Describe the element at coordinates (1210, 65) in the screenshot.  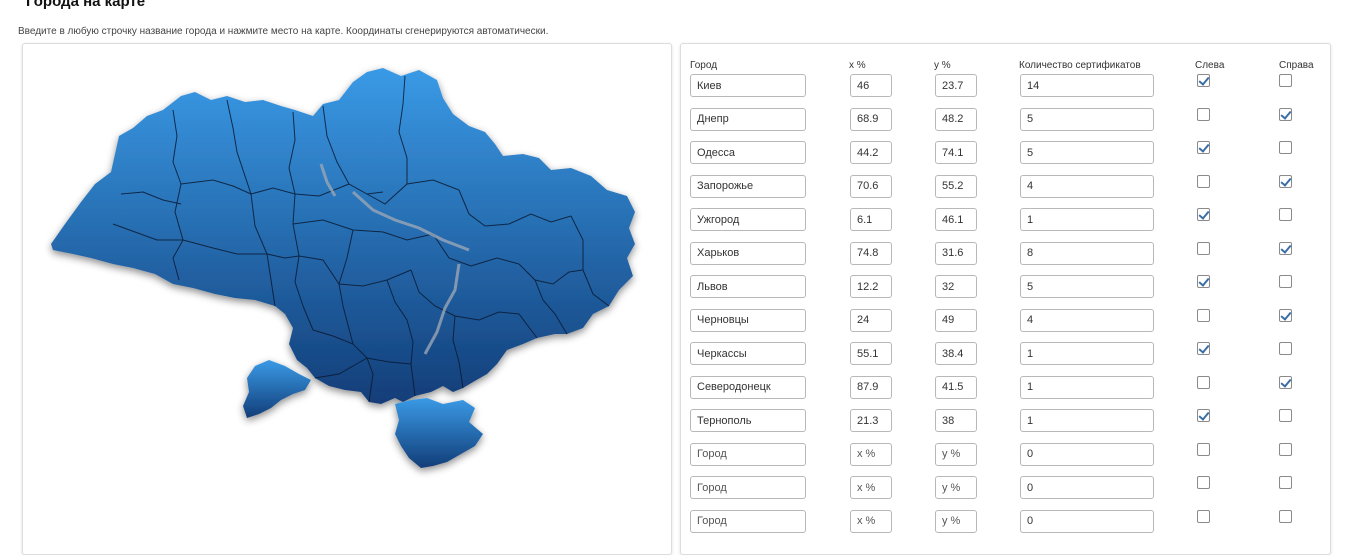
I see `header-left: Слева` at that location.